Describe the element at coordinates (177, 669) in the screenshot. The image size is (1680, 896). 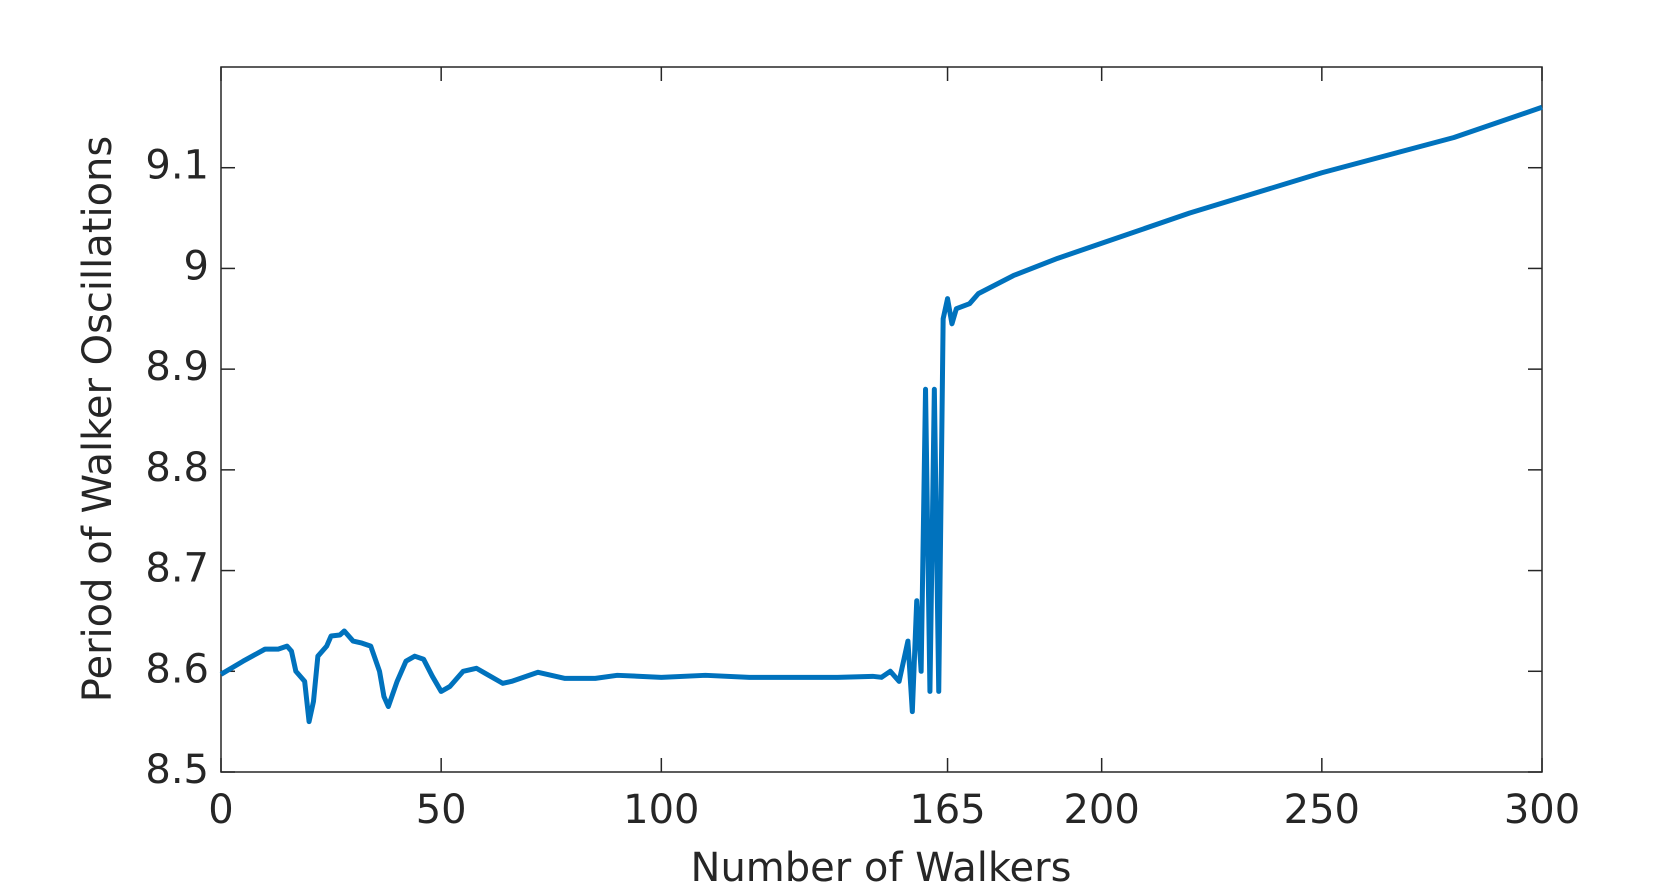
I see `y-tick-label: 8.6` at that location.